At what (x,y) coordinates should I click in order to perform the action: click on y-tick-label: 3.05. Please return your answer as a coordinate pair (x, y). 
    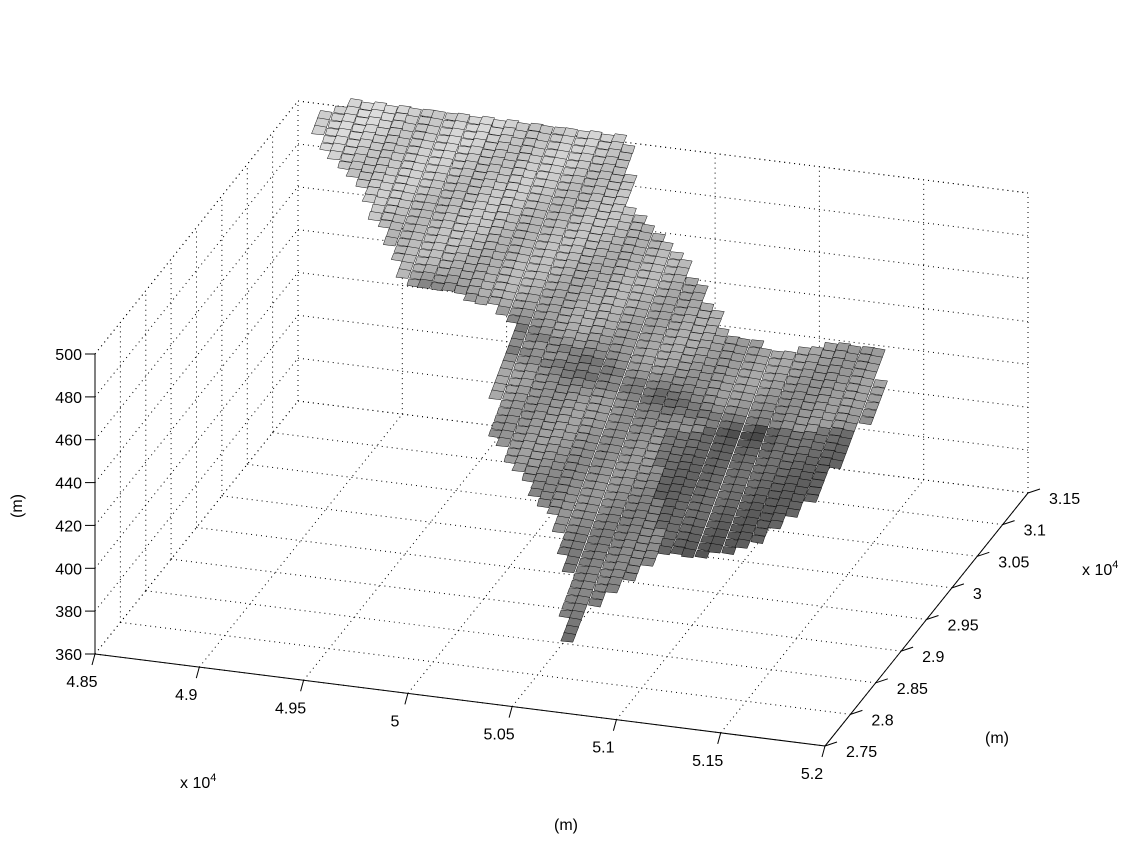
    Looking at the image, I should click on (1013, 562).